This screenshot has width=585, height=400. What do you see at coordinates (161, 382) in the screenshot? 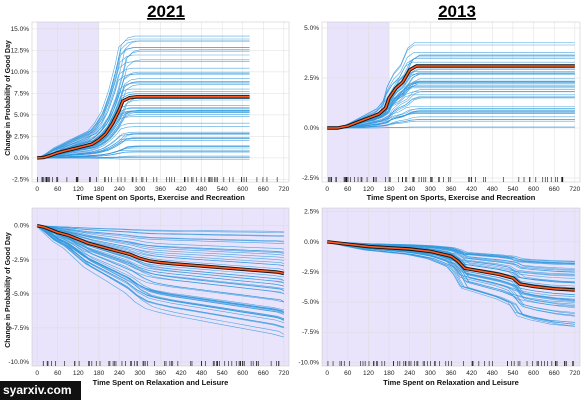
I see `x-axis-label: Time Spent on Relaxation and Leisure` at bounding box center [161, 382].